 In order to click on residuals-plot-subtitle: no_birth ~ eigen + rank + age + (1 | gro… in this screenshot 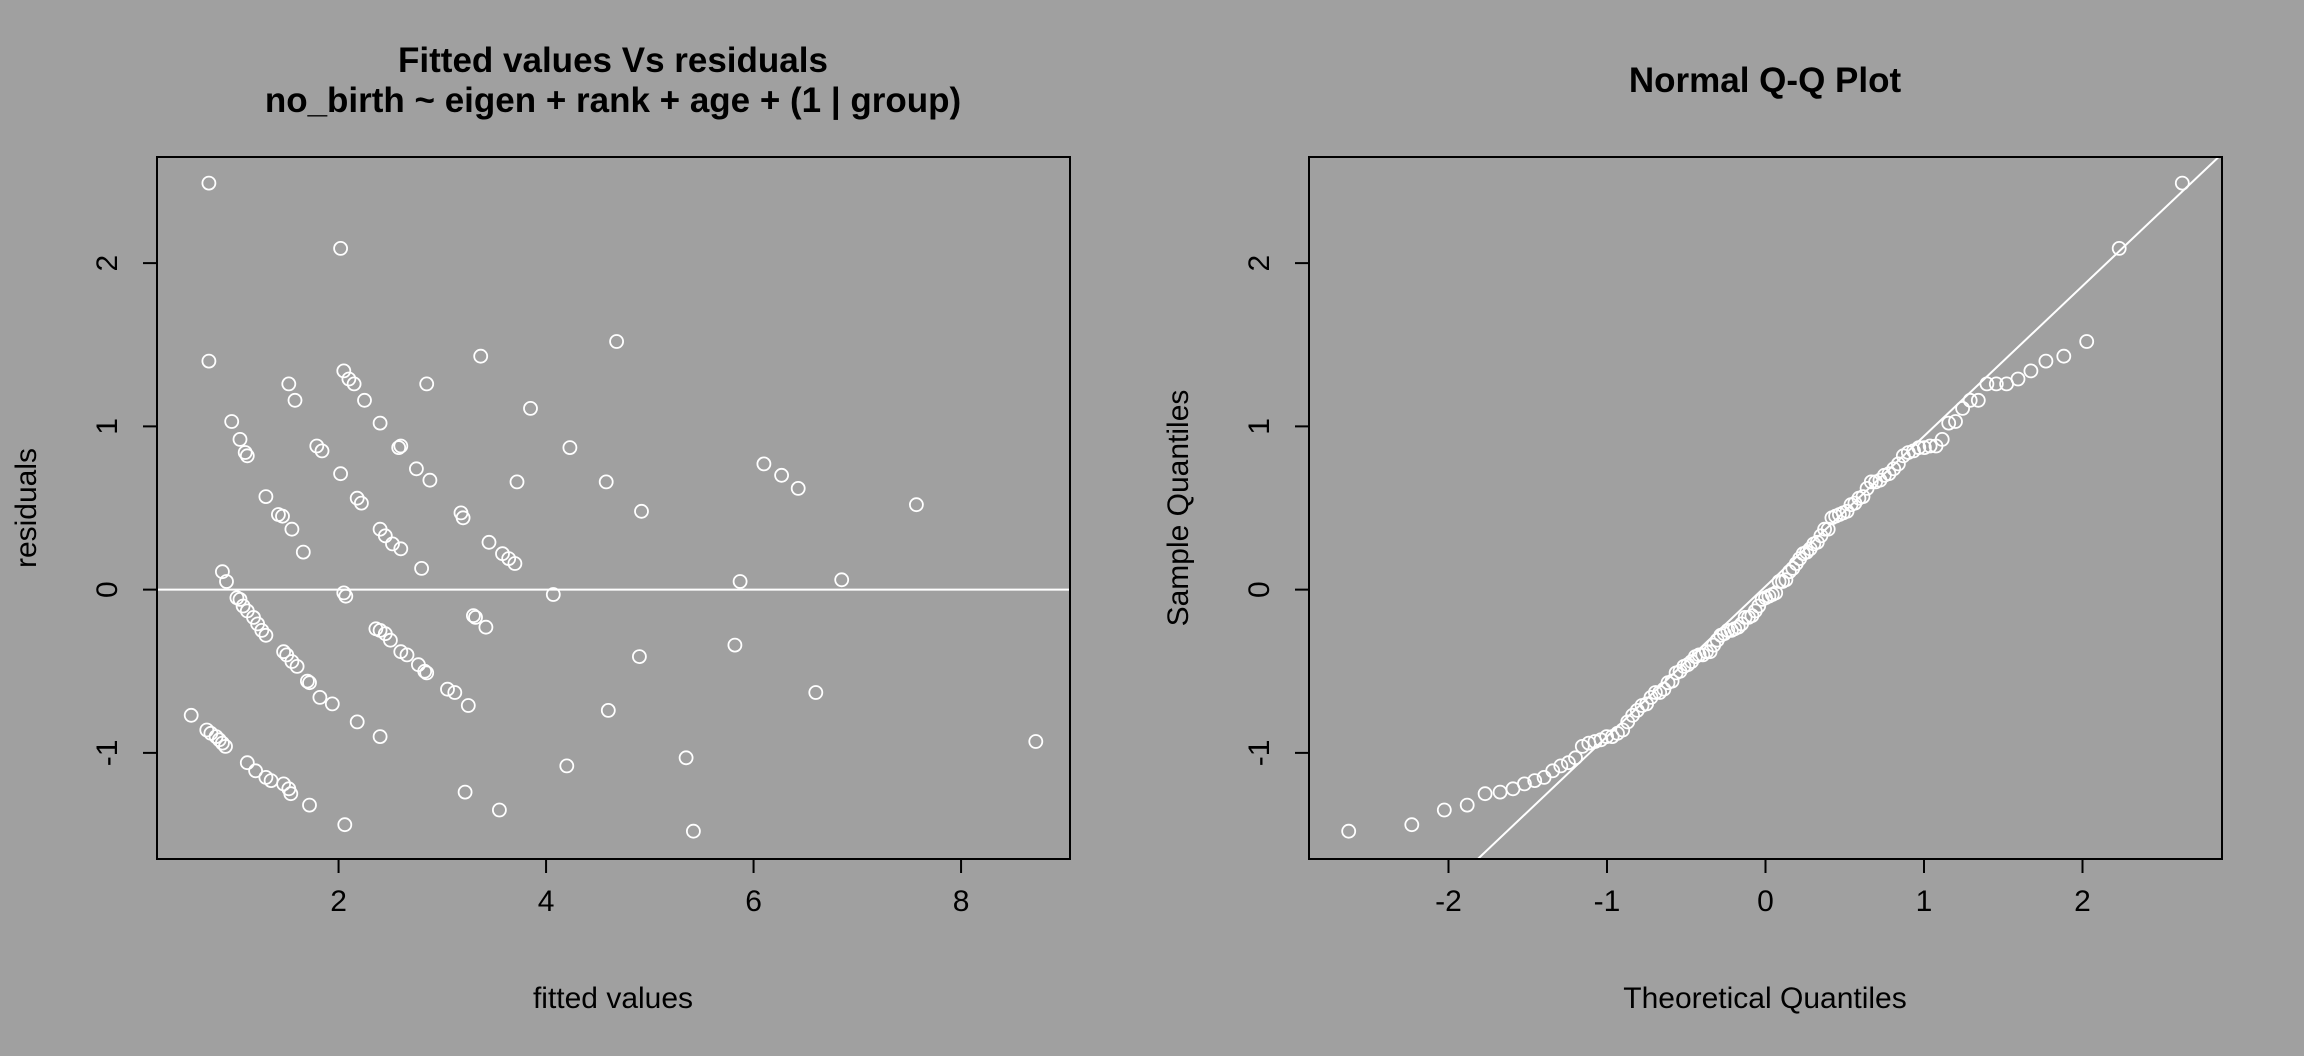, I will do `click(613, 100)`.